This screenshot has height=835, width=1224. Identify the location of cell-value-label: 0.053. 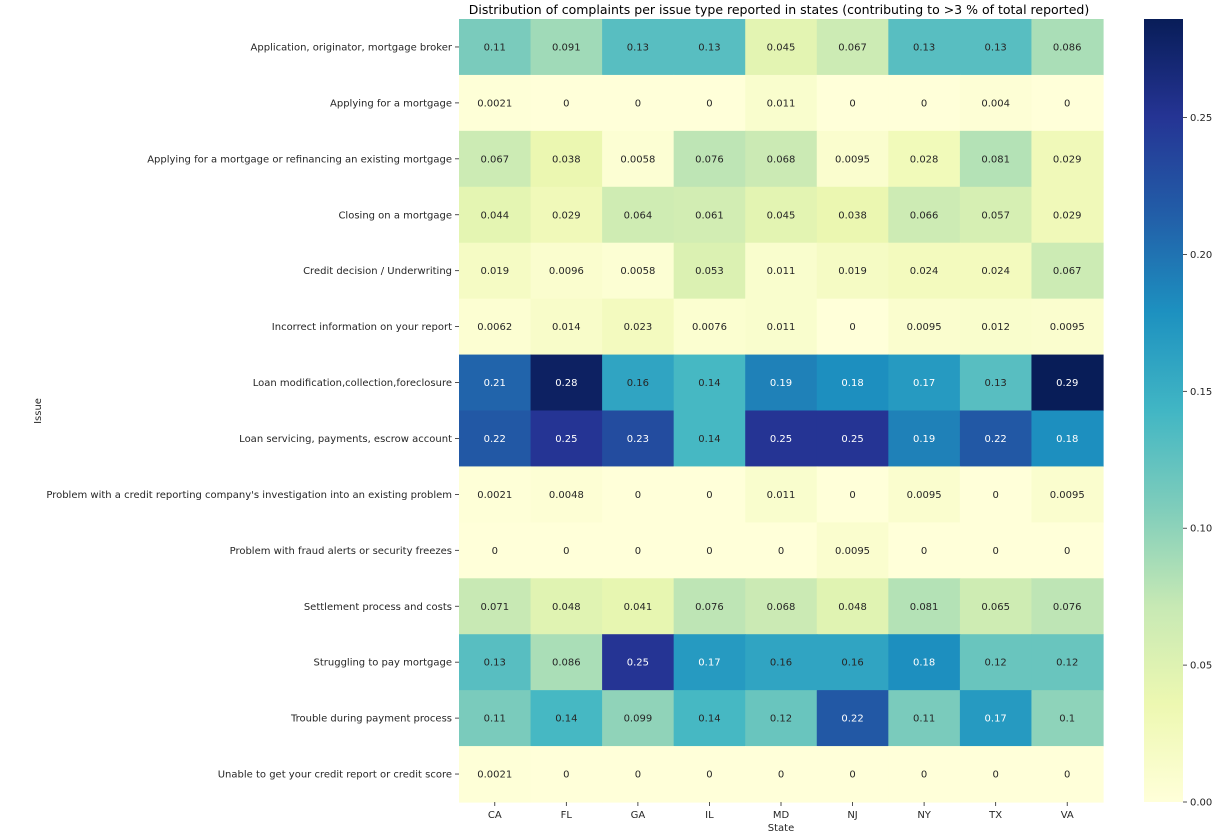
(709, 271).